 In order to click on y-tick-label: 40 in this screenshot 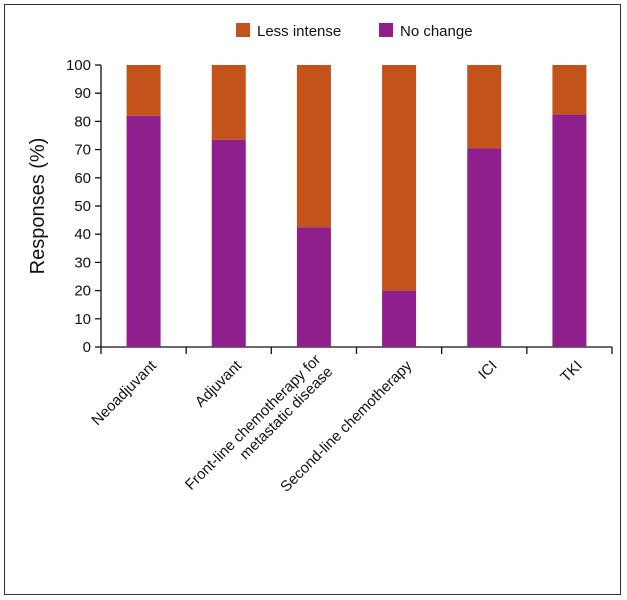, I will do `click(82, 234)`.